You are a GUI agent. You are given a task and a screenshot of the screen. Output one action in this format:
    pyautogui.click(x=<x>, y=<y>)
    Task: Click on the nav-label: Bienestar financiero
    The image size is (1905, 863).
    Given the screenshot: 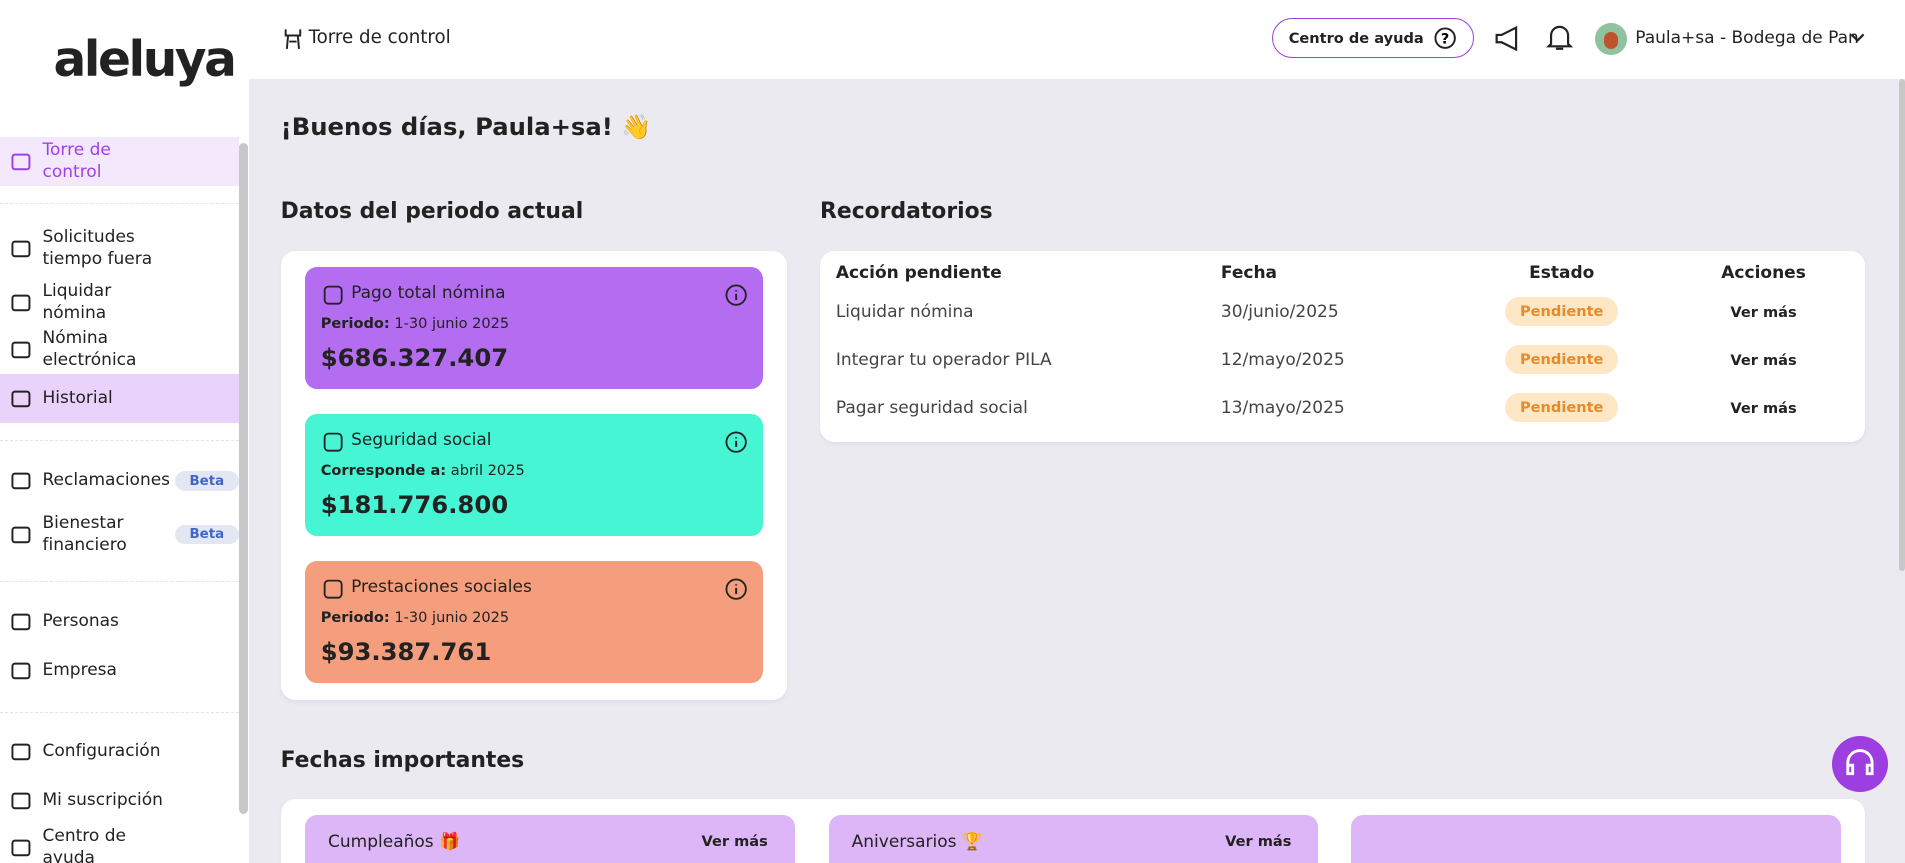 What is the action you would take?
    pyautogui.click(x=84, y=533)
    